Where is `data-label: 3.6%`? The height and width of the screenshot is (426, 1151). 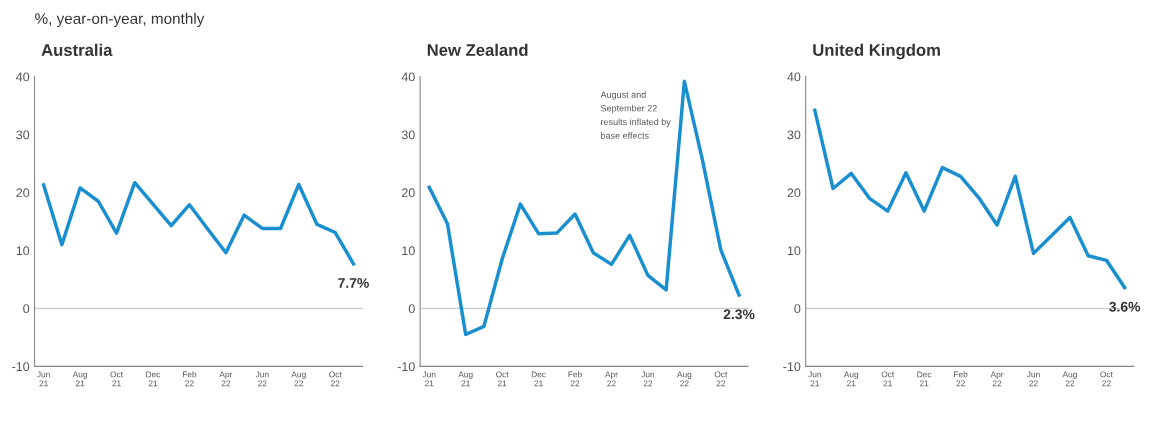 data-label: 3.6% is located at coordinates (1125, 306).